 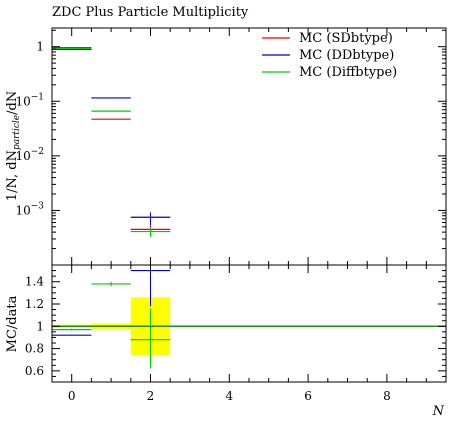 I want to click on x-axis-label: N, so click(x=438, y=411).